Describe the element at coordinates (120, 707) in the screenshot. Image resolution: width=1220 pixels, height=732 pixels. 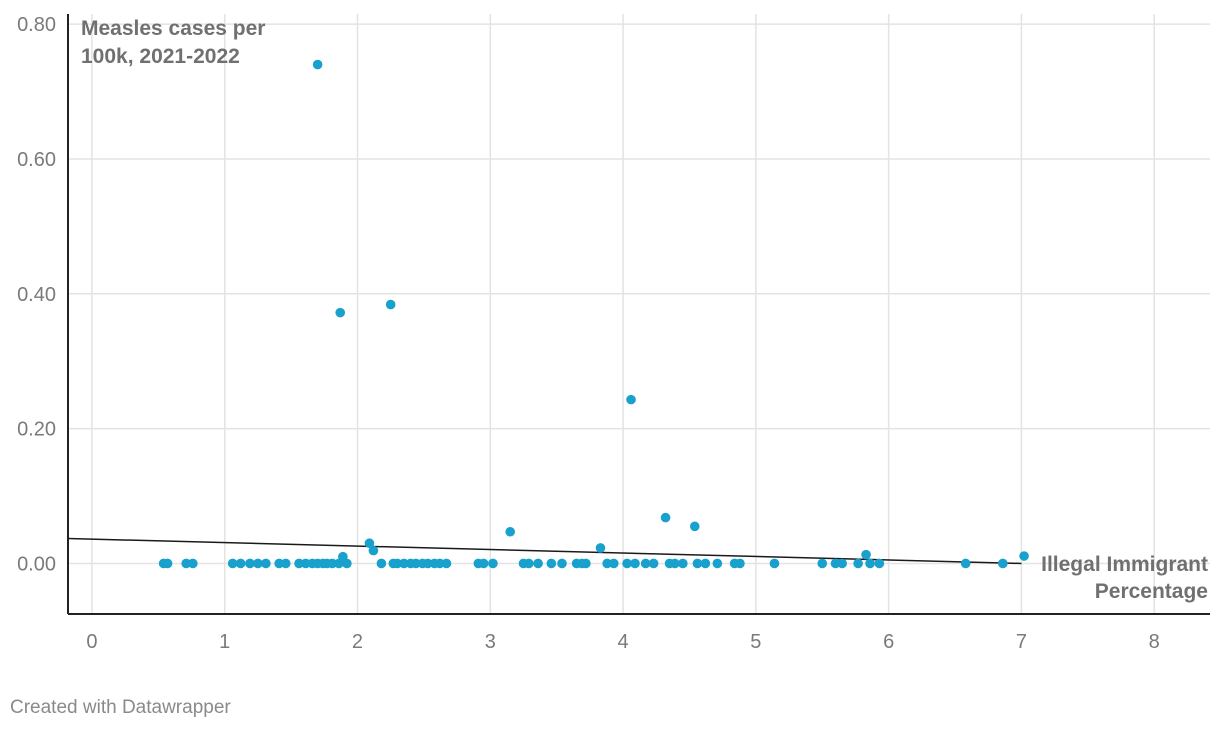
I see `footer-credit: Created with Datawrapper` at that location.